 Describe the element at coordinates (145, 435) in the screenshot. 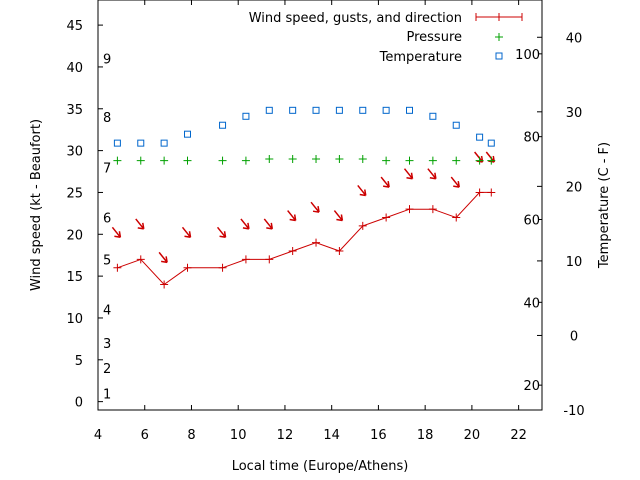

I see `x-tick-label: 6` at that location.